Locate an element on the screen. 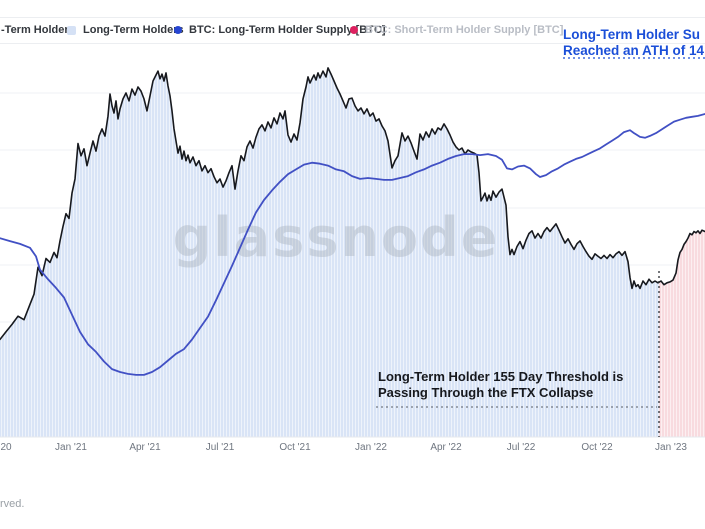  x-tick-jan-22: Jan '22 is located at coordinates (371, 447).